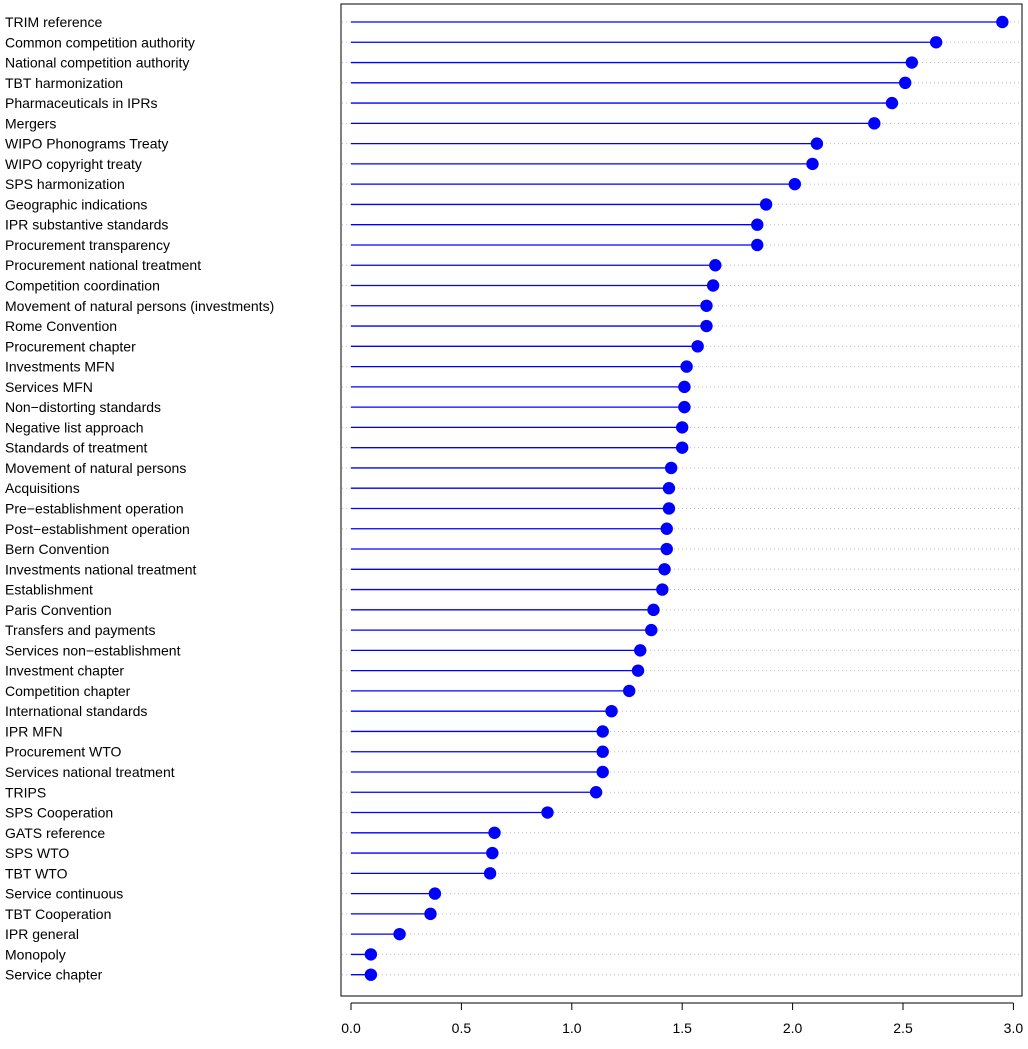  Describe the element at coordinates (25, 792) in the screenshot. I see `category-label: TRIPS` at that location.